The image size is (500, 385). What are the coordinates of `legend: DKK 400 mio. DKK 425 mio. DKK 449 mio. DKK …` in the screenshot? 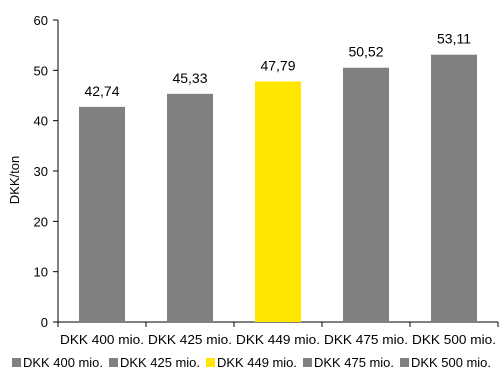 It's located at (251, 362).